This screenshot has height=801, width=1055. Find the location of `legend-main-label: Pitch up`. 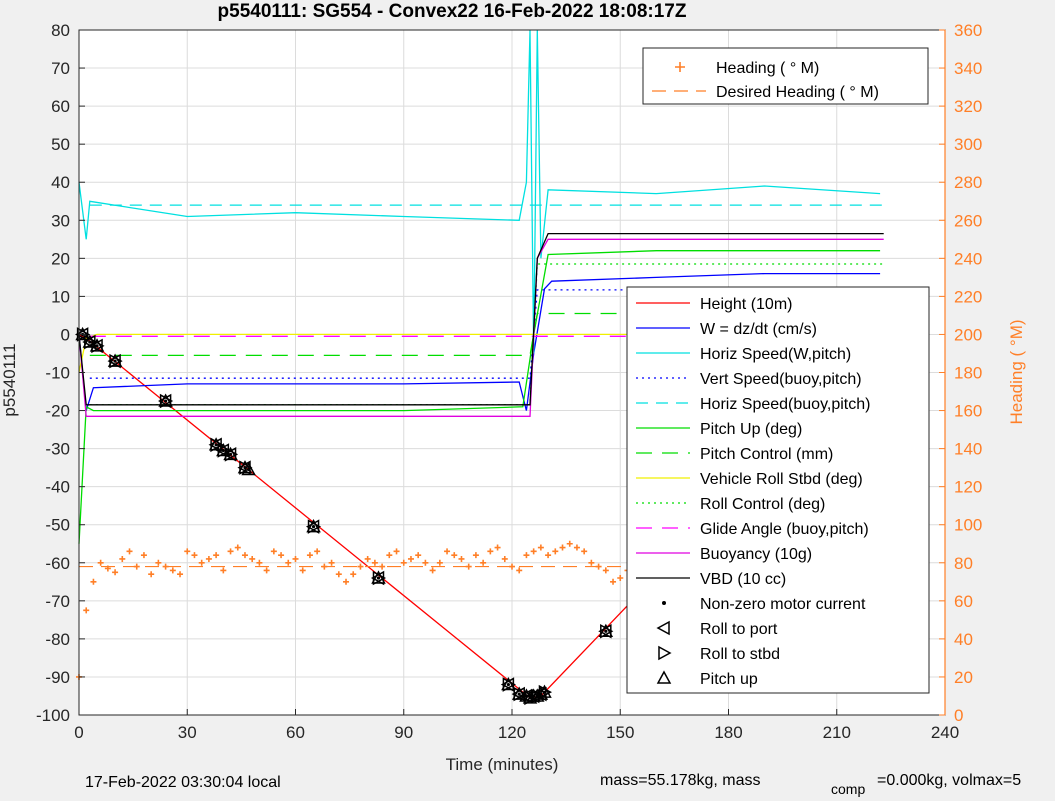

legend-main-label: Pitch up is located at coordinates (729, 679).